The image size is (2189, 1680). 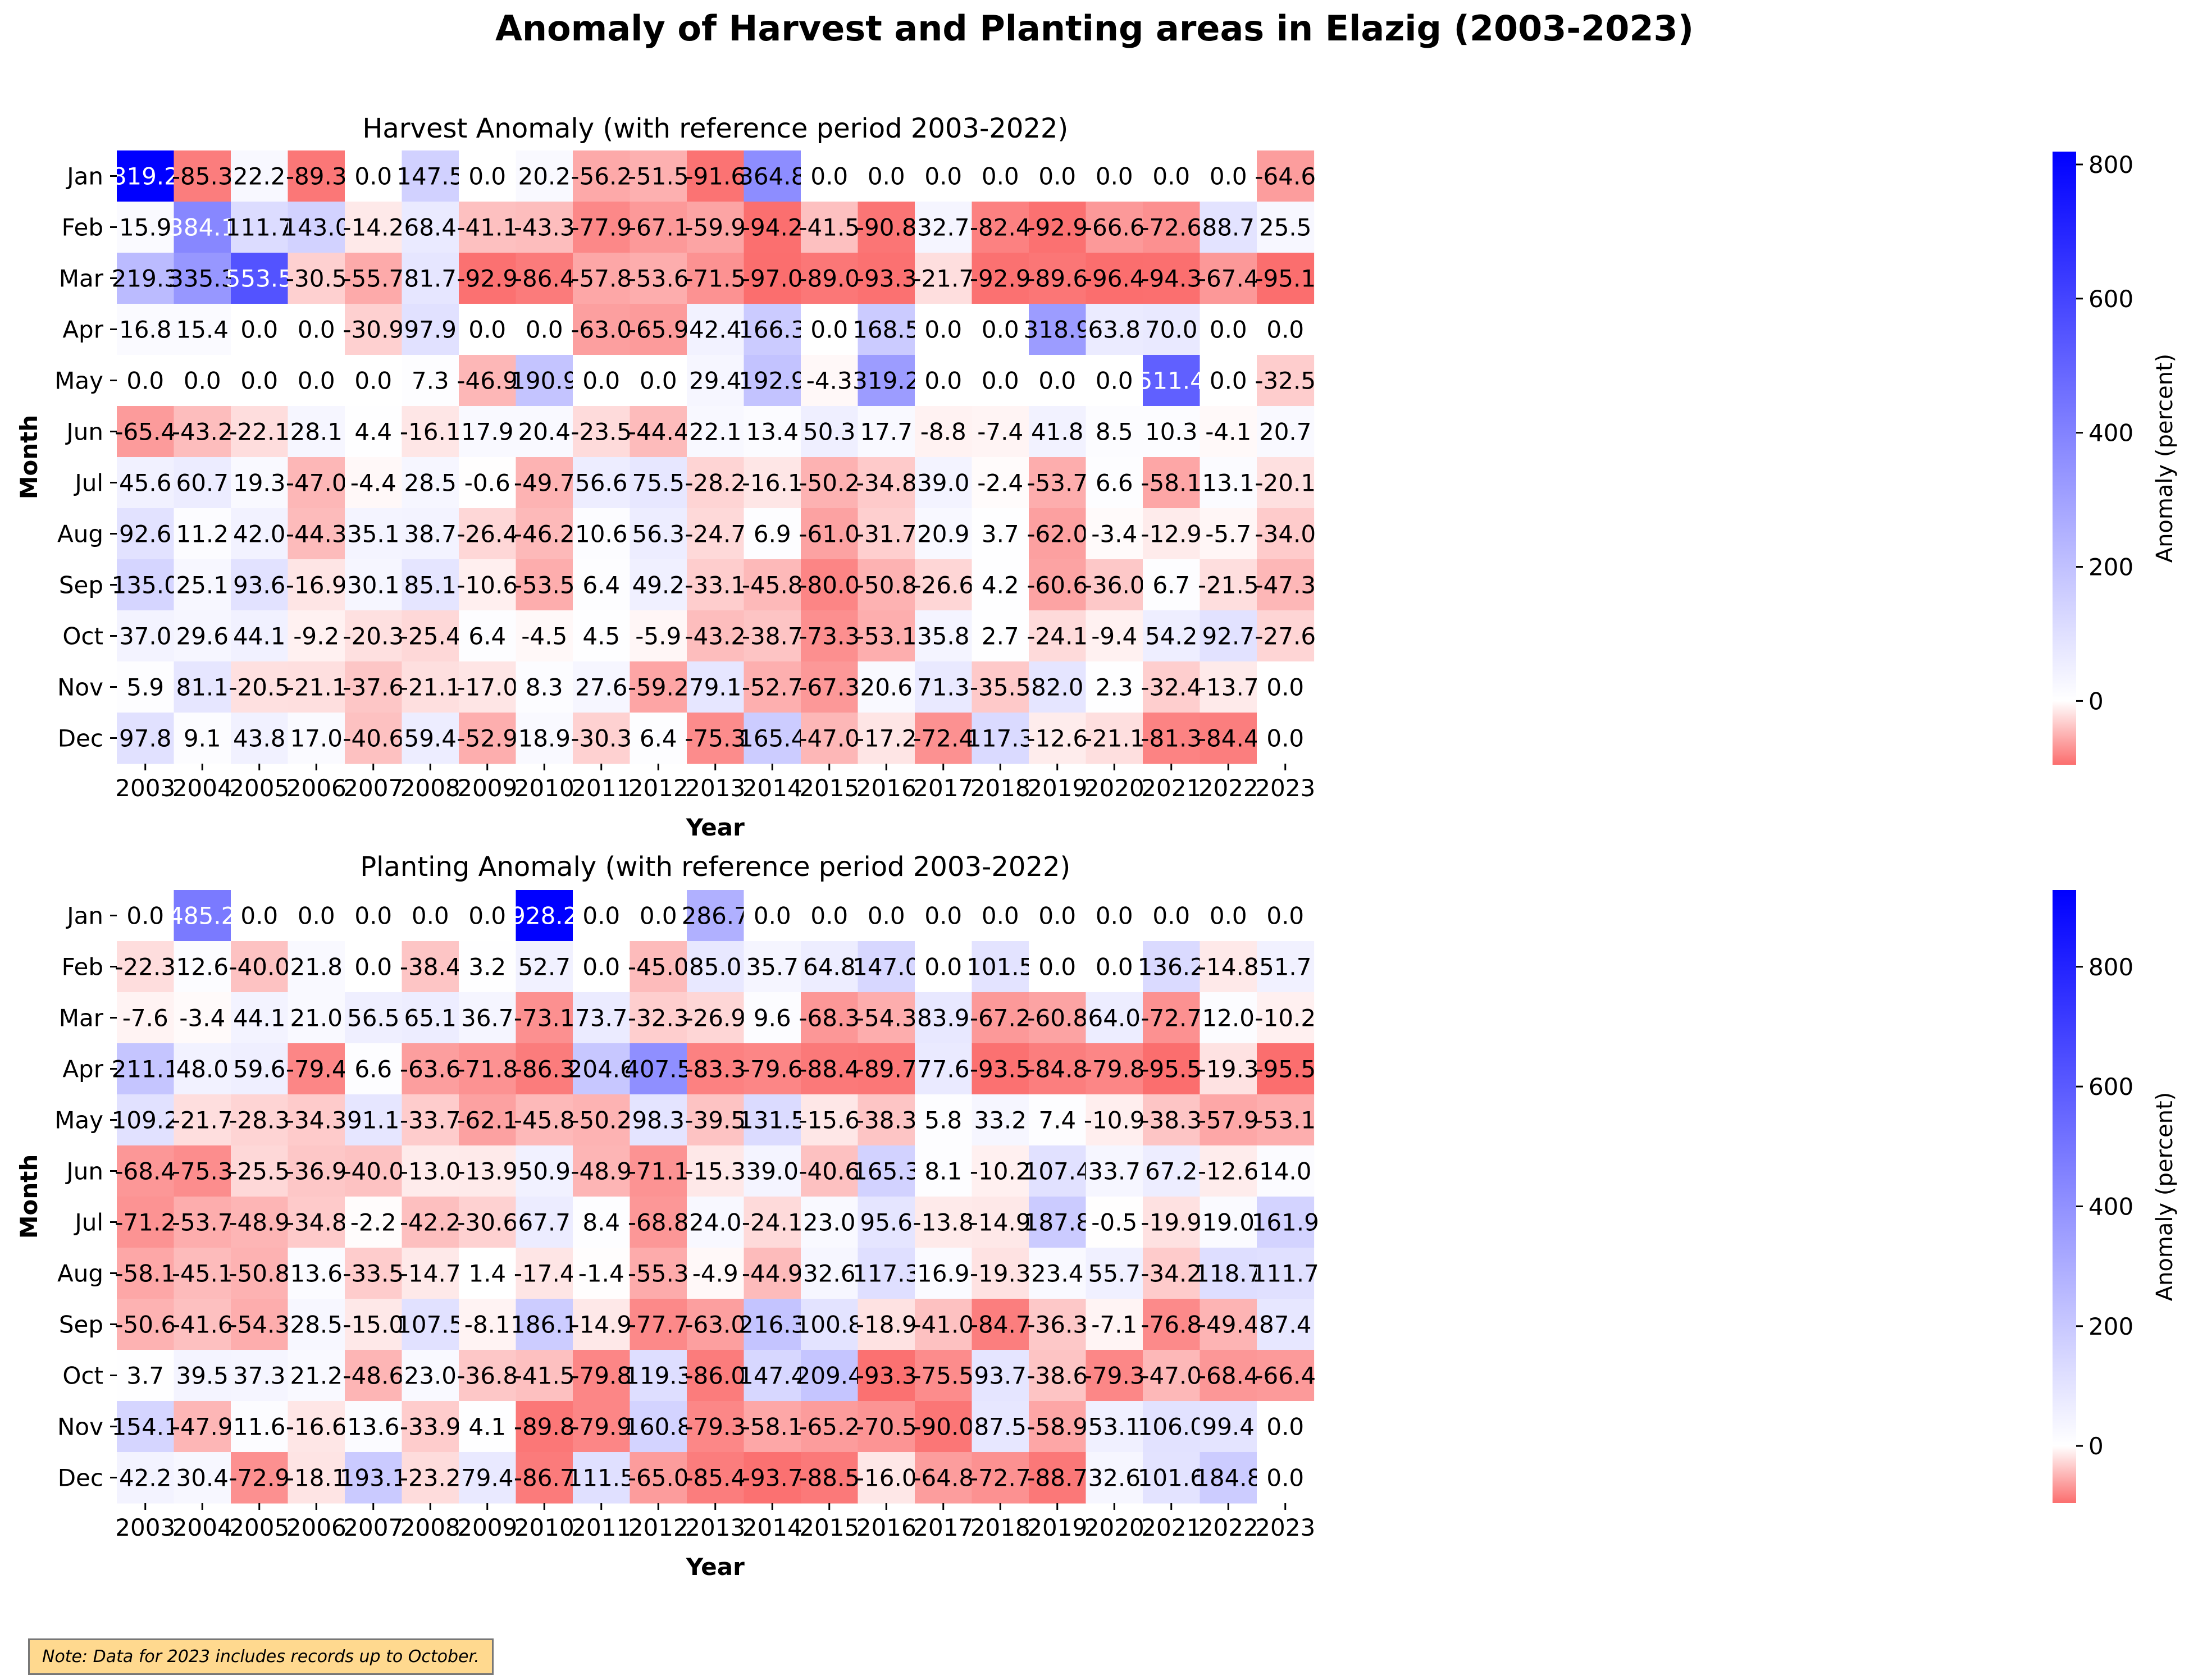 What do you see at coordinates (1114, 1120) in the screenshot?
I see `cell-value-label: -10.9` at bounding box center [1114, 1120].